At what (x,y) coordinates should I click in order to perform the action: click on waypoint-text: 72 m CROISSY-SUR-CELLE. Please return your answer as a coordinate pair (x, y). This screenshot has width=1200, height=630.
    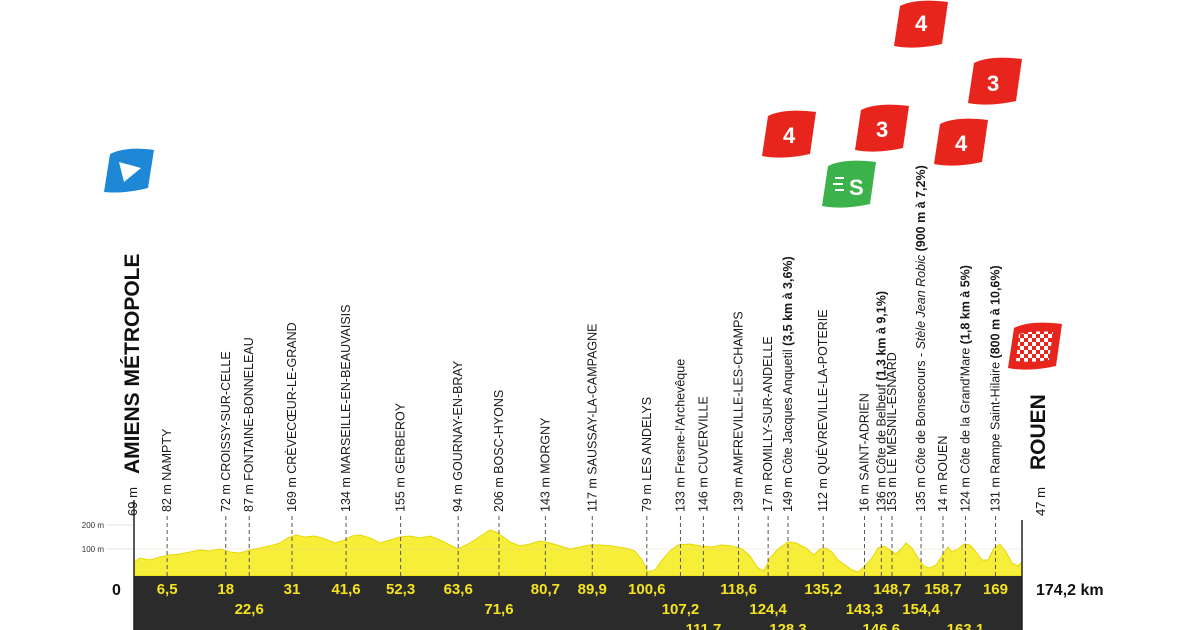
    Looking at the image, I should click on (226, 431).